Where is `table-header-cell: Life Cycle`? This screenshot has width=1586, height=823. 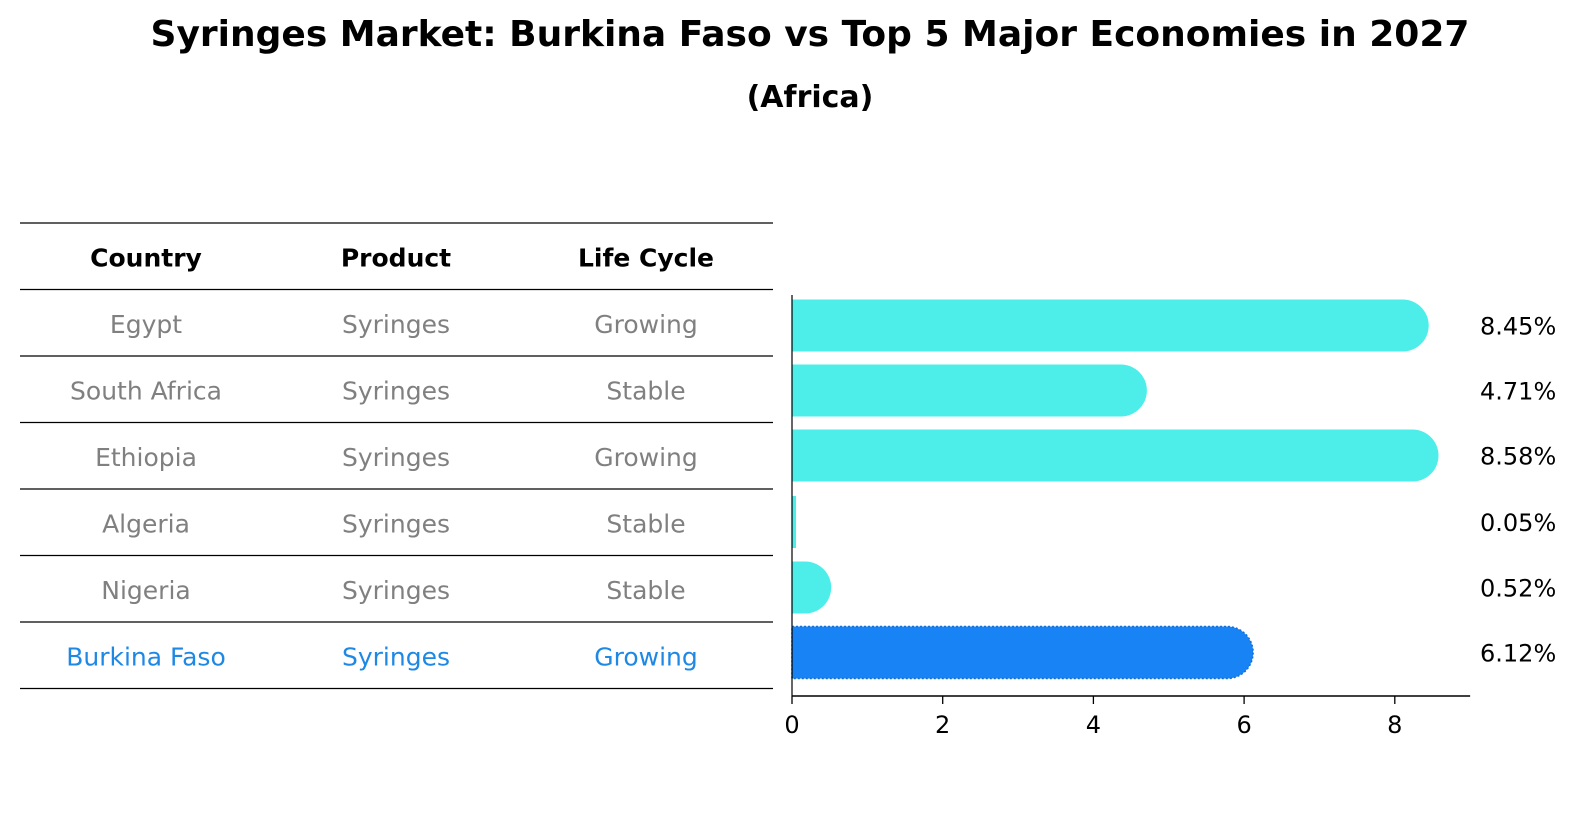 table-header-cell: Life Cycle is located at coordinates (646, 257).